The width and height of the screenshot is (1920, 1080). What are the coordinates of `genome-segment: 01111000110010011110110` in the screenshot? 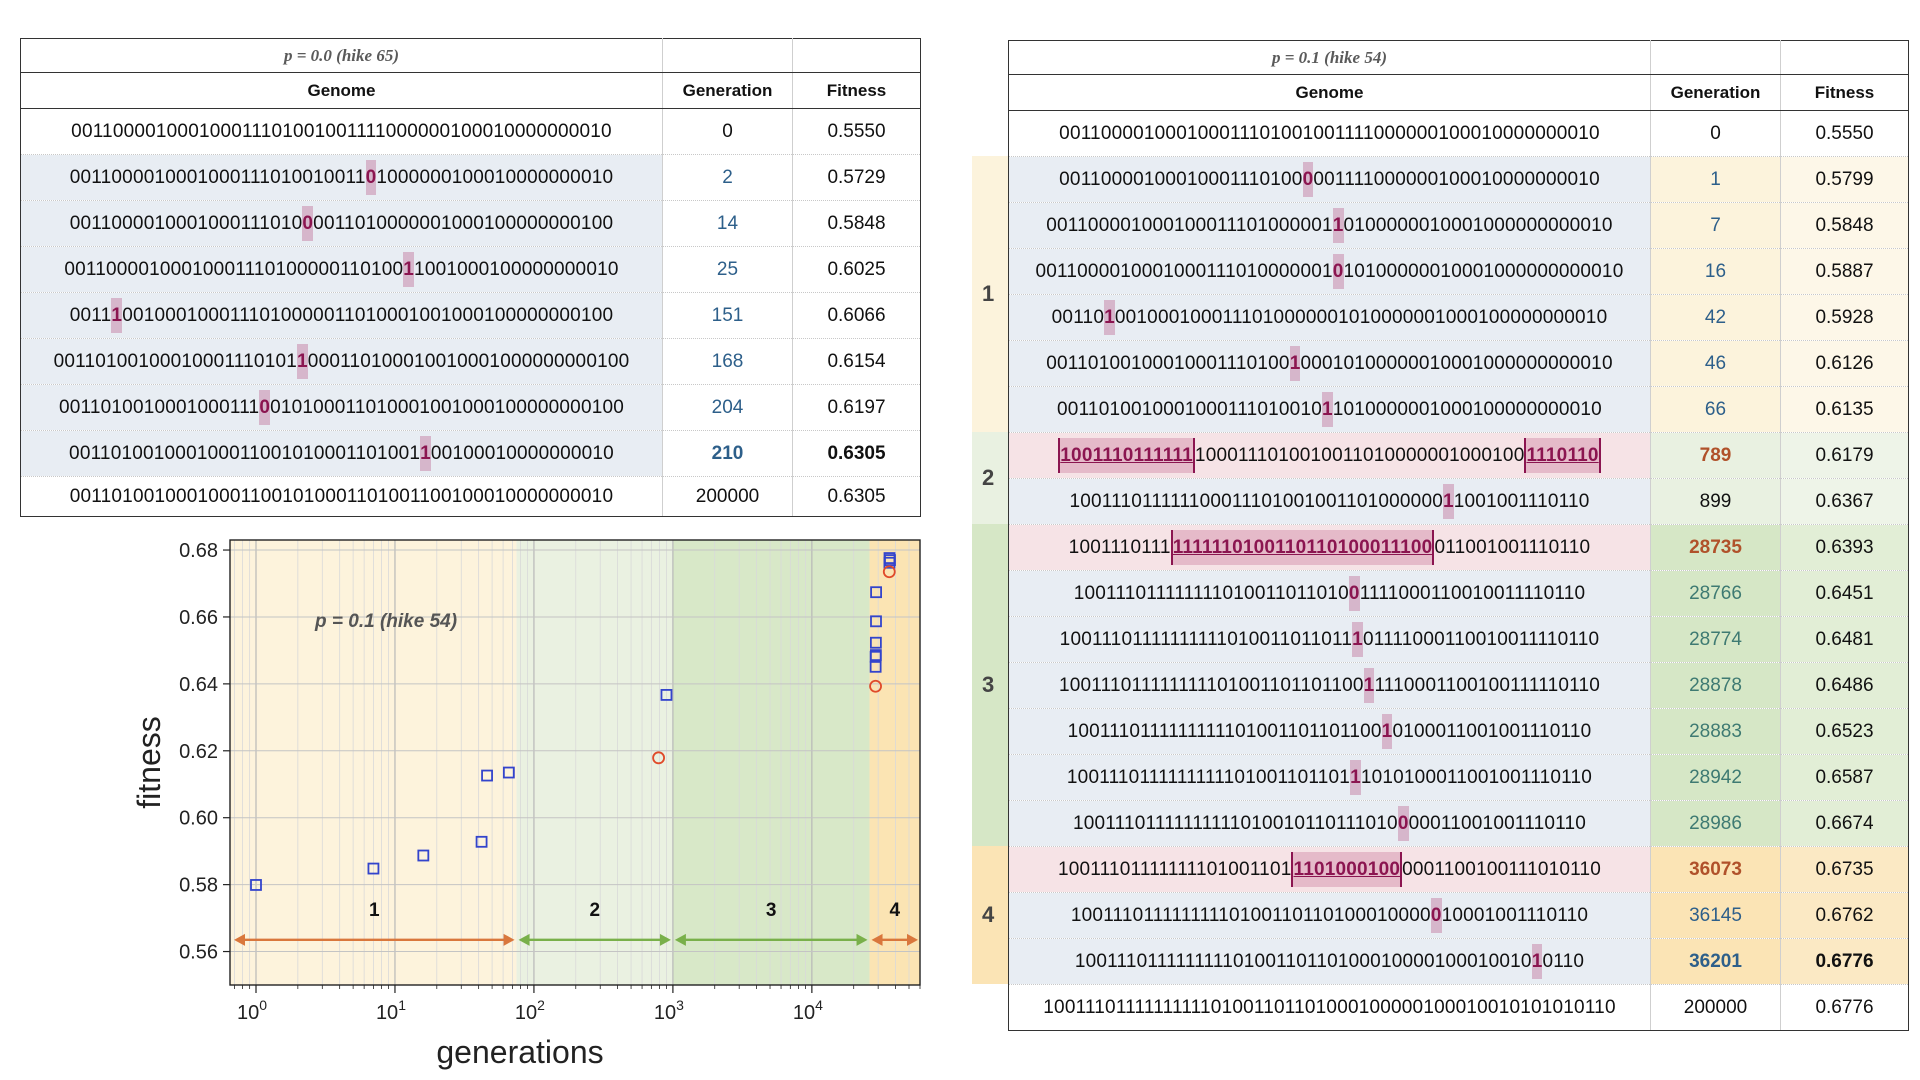 It's located at (1481, 639).